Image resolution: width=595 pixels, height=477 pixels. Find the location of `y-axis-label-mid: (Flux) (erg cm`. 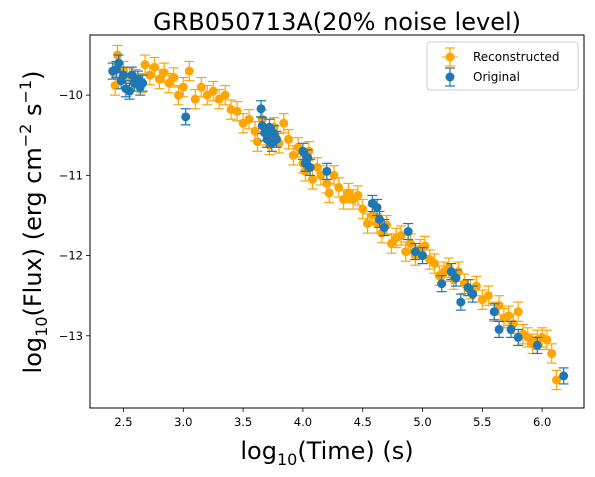

y-axis-label-mid: (Flux) (erg cm is located at coordinates (33, 231).